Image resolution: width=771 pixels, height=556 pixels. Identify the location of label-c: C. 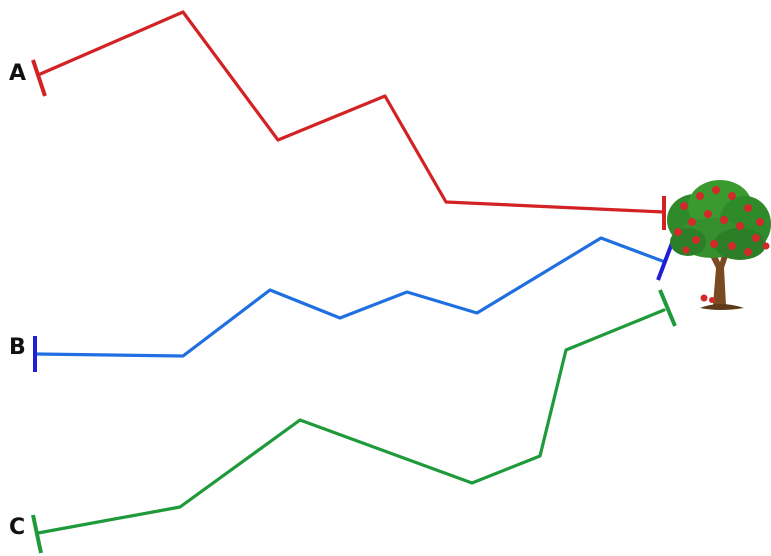
(17, 527).